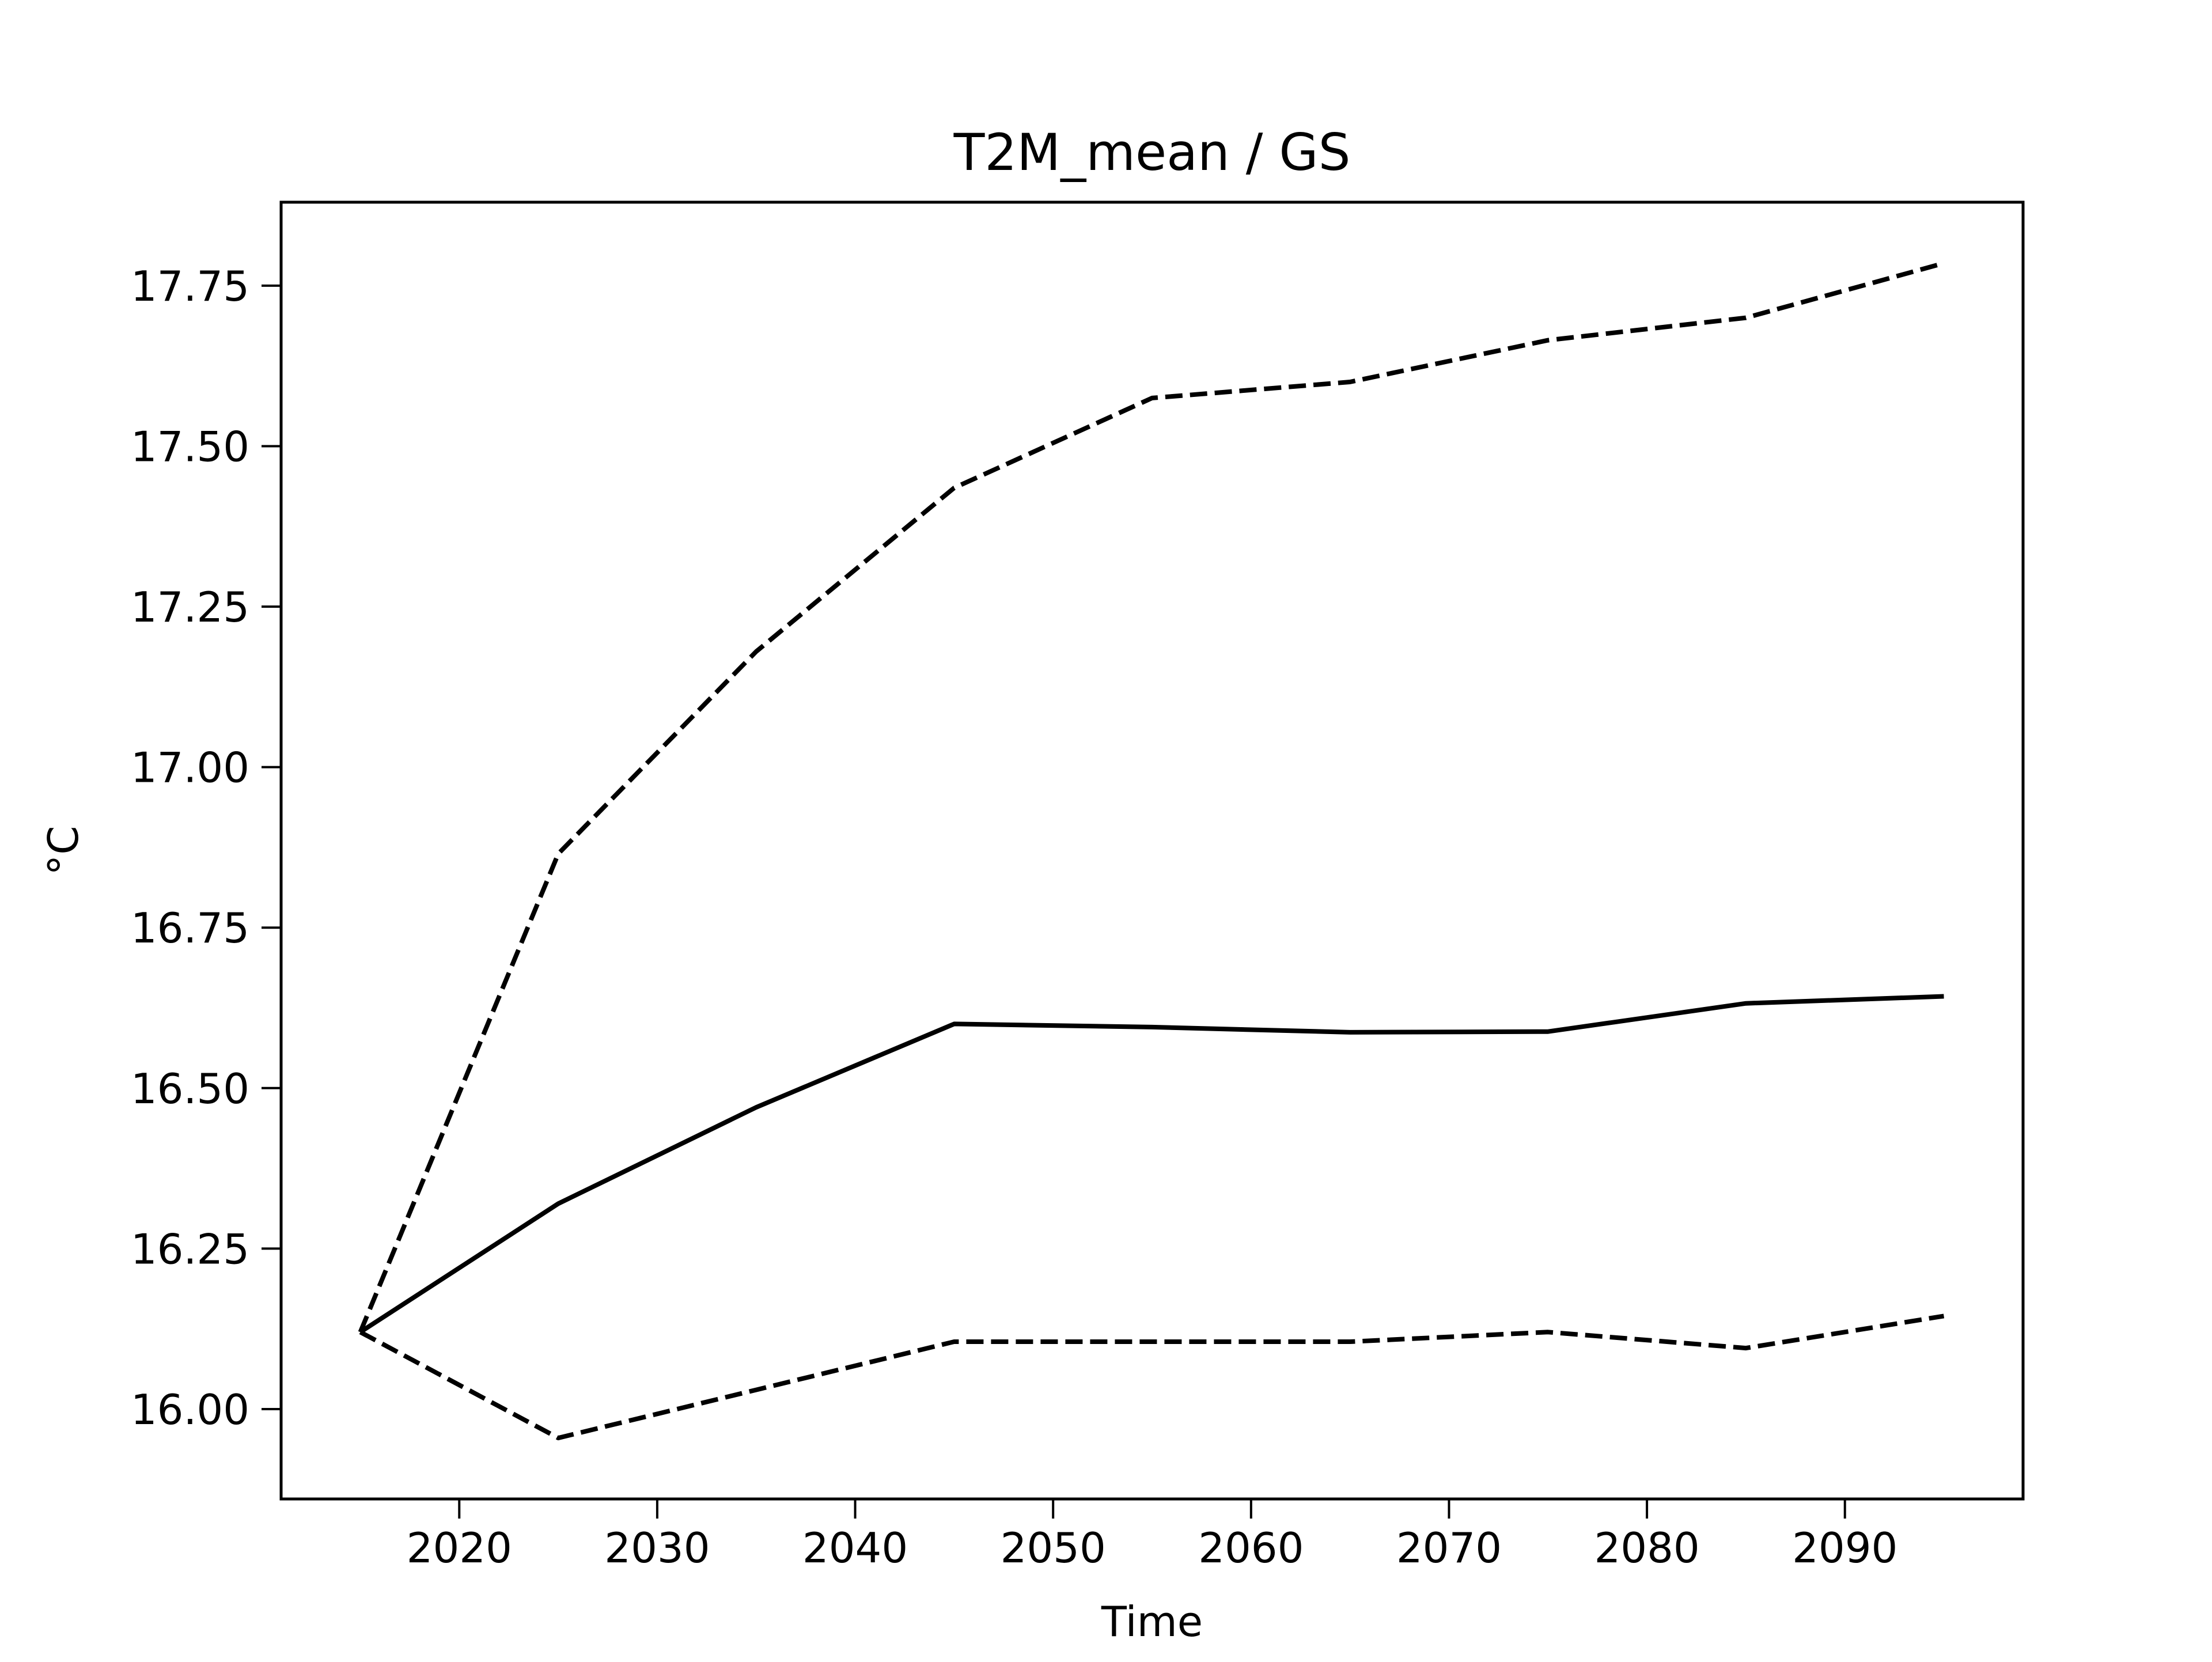 The height and width of the screenshot is (1662, 2212). I want to click on x-tick-label: 2040, so click(855, 1548).